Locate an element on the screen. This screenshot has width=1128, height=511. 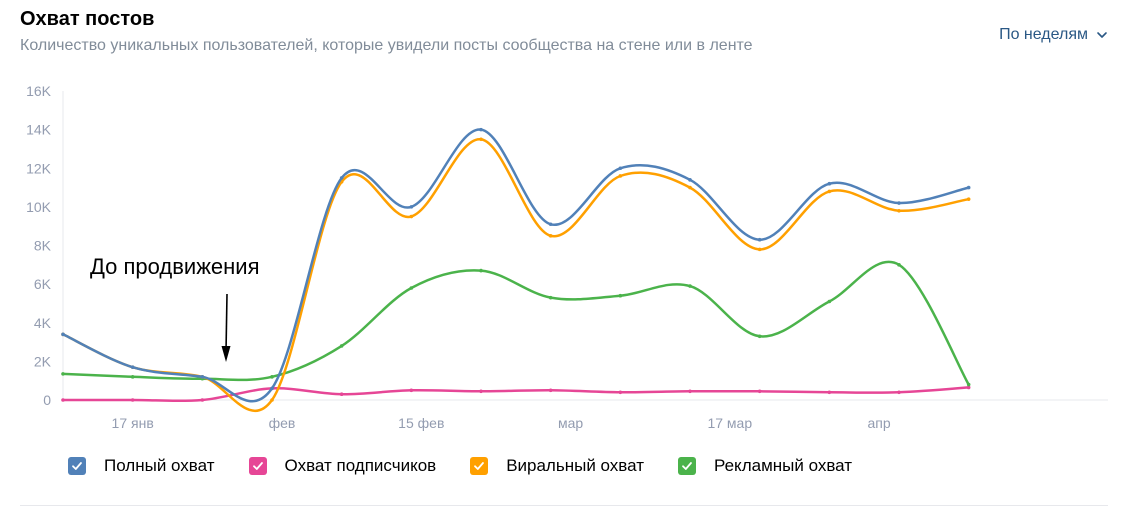
x-tick-label: 15 фев is located at coordinates (421, 423).